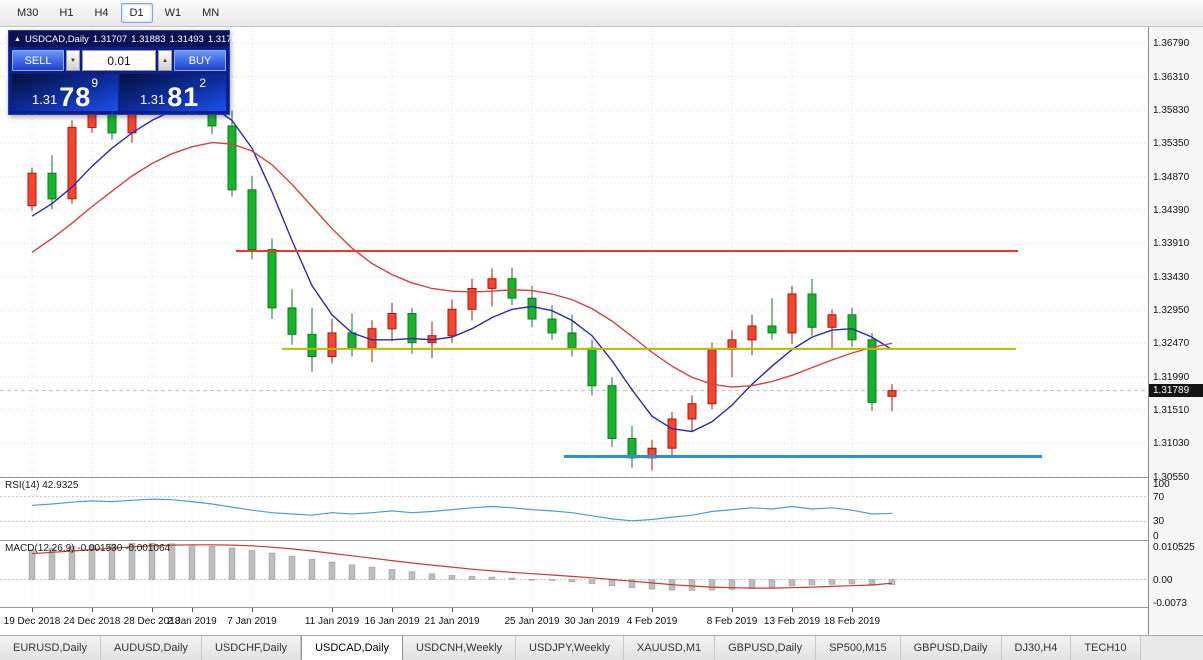 Image resolution: width=1203 pixels, height=660 pixels. Describe the element at coordinates (1176, 390) in the screenshot. I see `current-price-tag: 1.31789` at that location.